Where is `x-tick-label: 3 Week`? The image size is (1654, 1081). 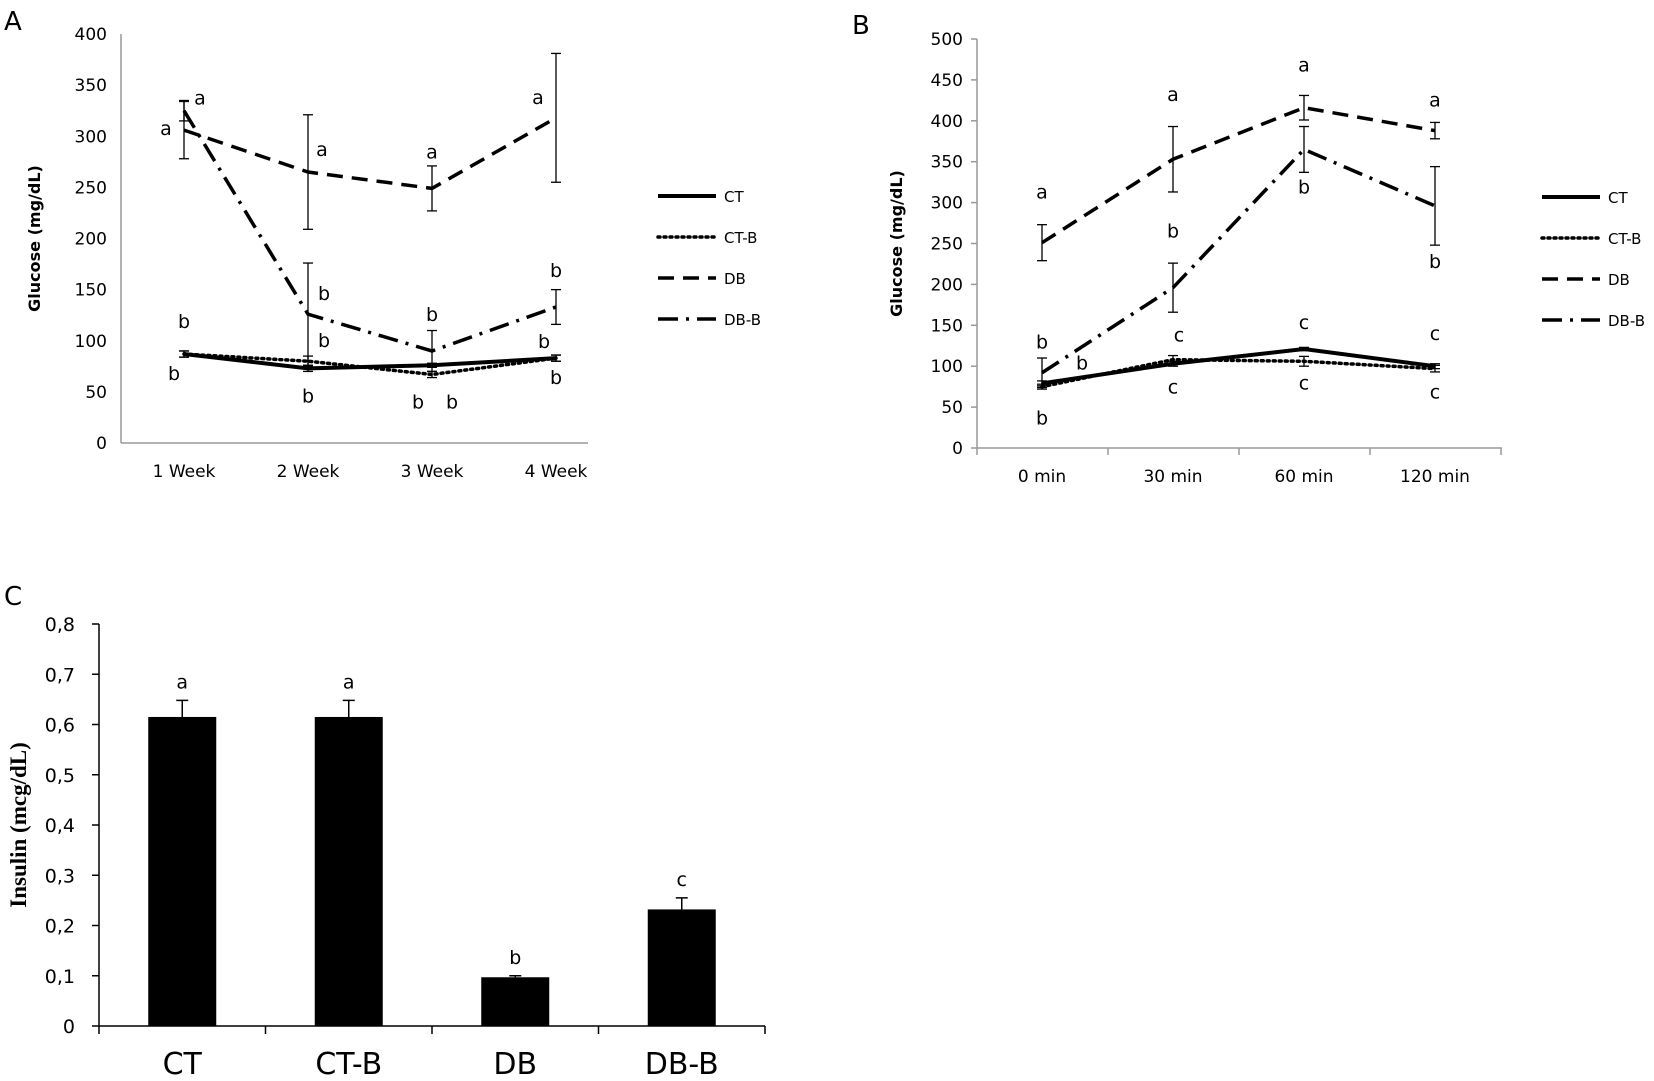
x-tick-label: 3 Week is located at coordinates (432, 472).